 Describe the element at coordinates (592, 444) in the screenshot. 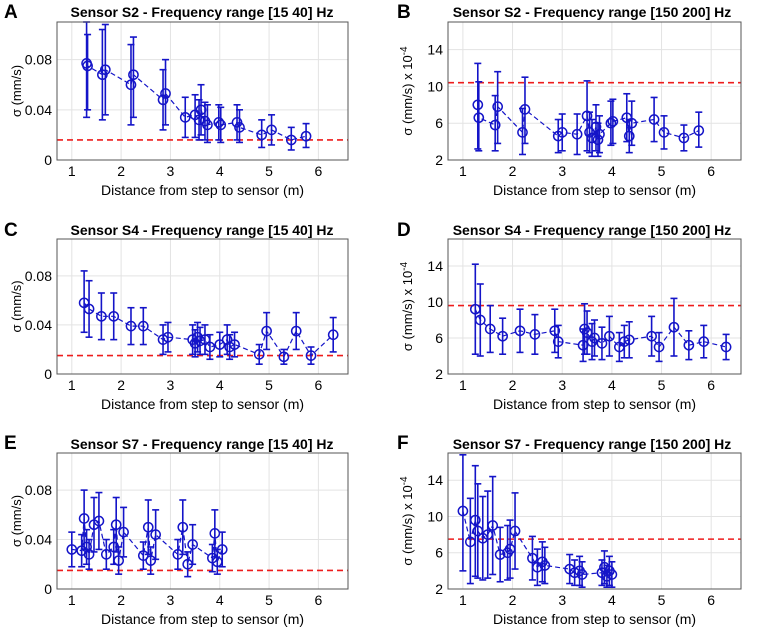

I see `panel-title: Sensor S7 - Frequency range [150 200] Hz` at that location.